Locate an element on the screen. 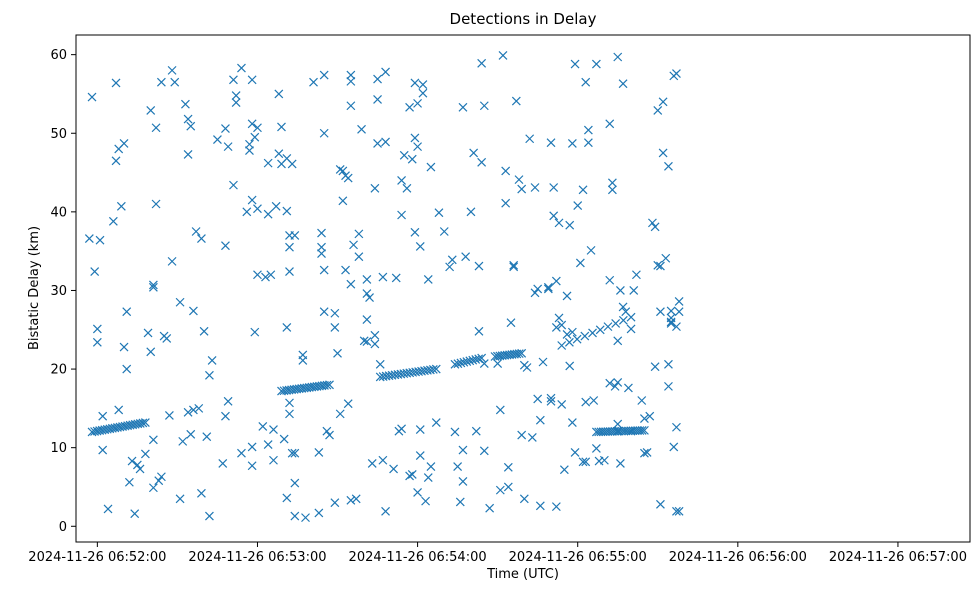  y-tick-label: 20 is located at coordinates (58, 370).